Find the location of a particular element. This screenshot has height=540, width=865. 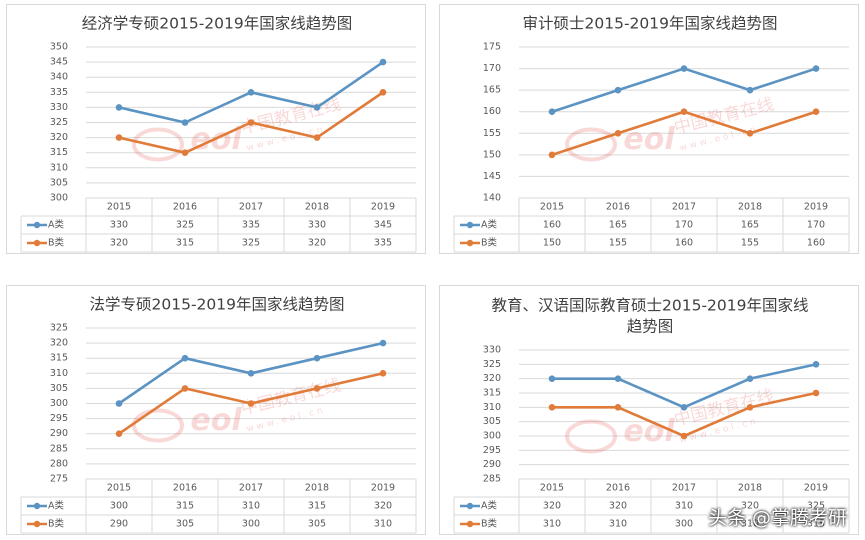

legend-label: A类 is located at coordinates (489, 506).